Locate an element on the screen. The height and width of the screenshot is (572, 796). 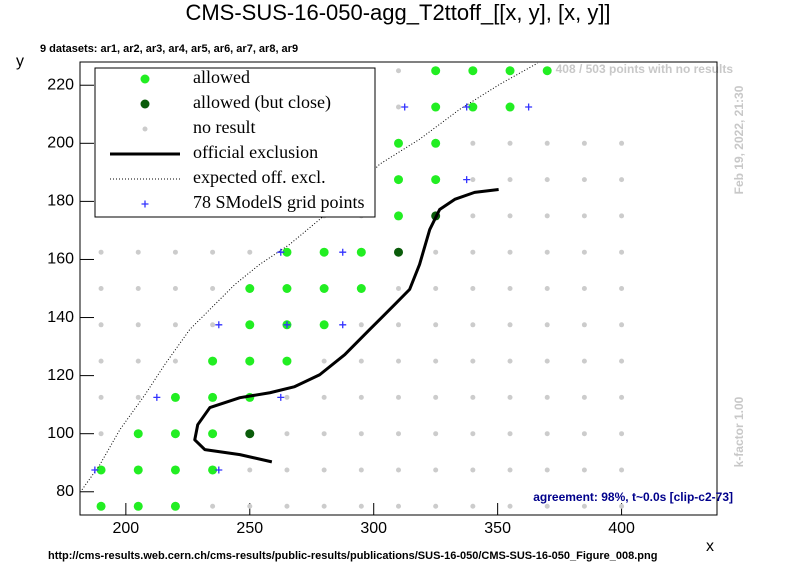
x-axis-label: x is located at coordinates (710, 546).